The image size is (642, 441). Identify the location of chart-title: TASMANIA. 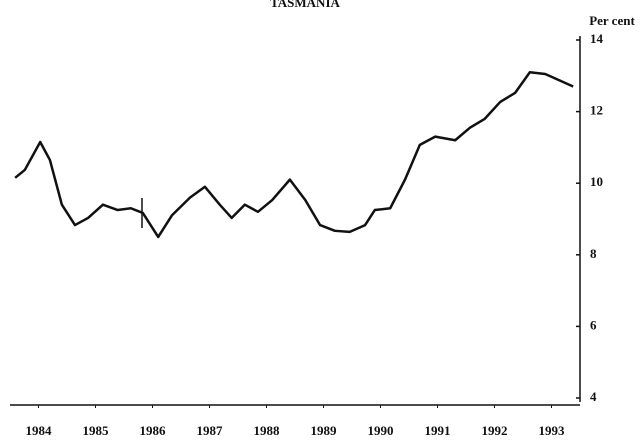
(305, 5).